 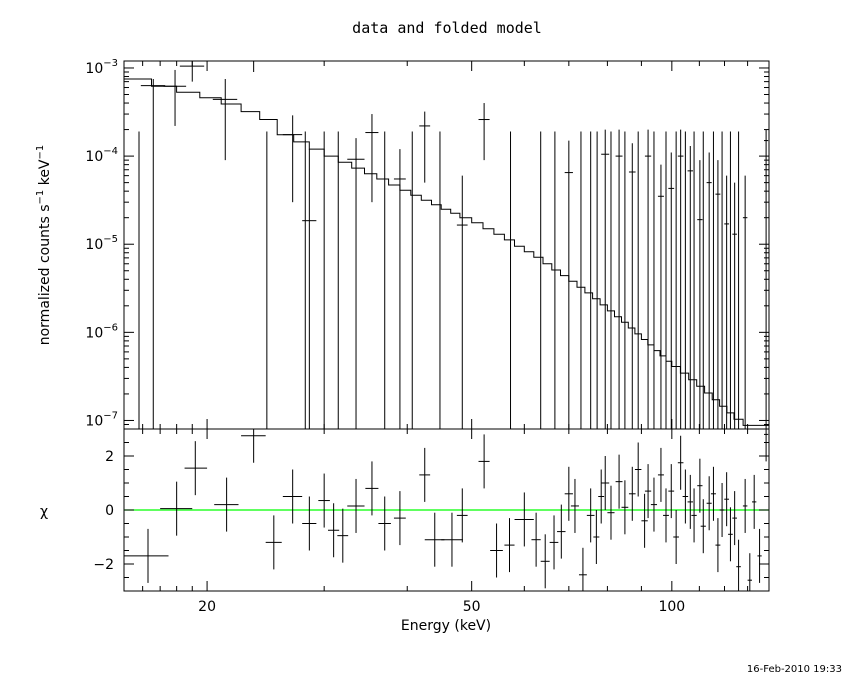 I want to click on spectrum-y-tick-label: 10⁻⁴, so click(x=101, y=155).